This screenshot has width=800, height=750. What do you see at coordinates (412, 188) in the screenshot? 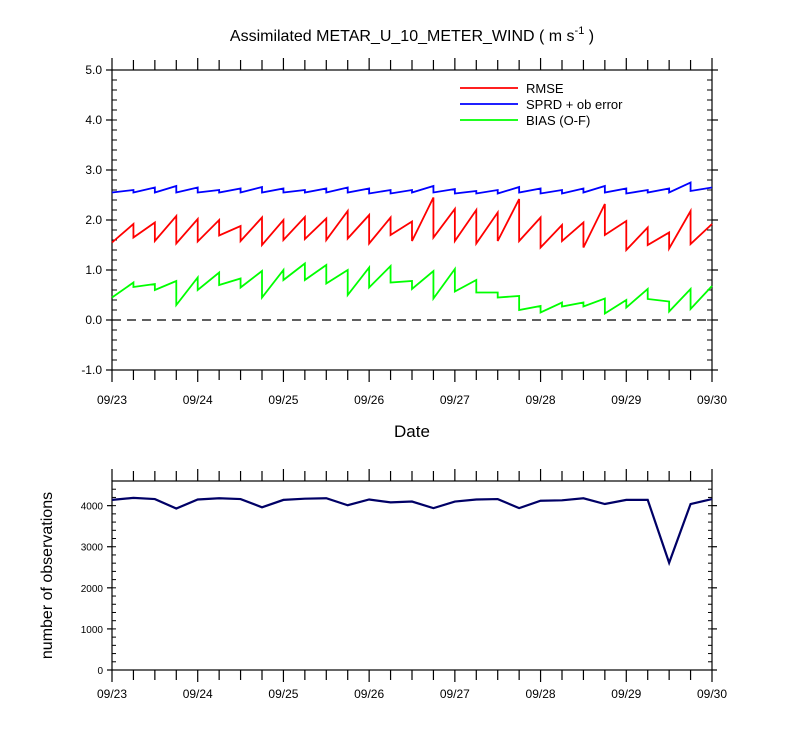
I see `series-line-sprd-ob-error` at bounding box center [412, 188].